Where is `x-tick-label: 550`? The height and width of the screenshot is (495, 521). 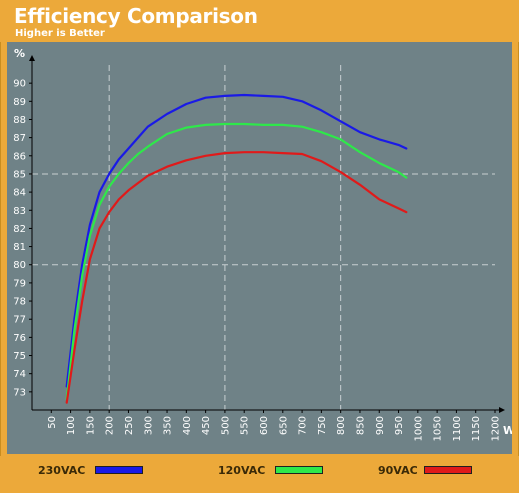
x-tick-label: 550 is located at coordinates (245, 425).